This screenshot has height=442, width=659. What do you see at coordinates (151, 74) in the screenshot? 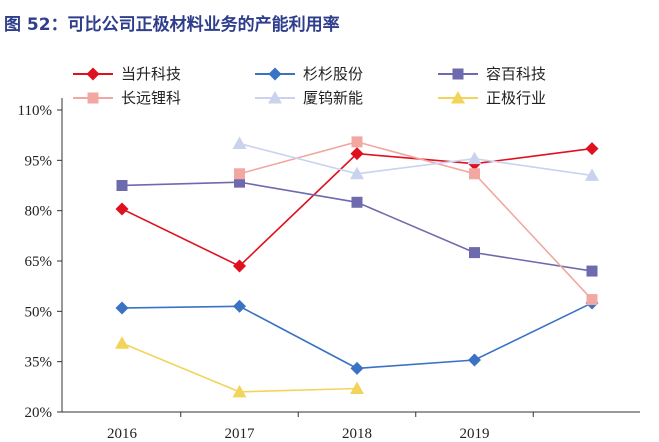
I see `legend-label: 当升科技` at bounding box center [151, 74].